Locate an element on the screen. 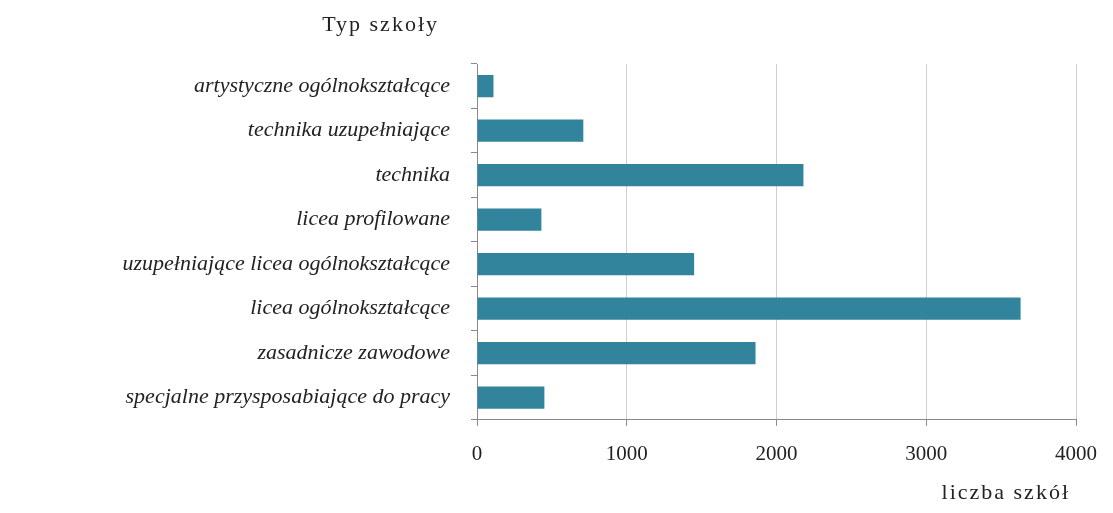  y-axis-title: Typ szkoły is located at coordinates (380, 24).